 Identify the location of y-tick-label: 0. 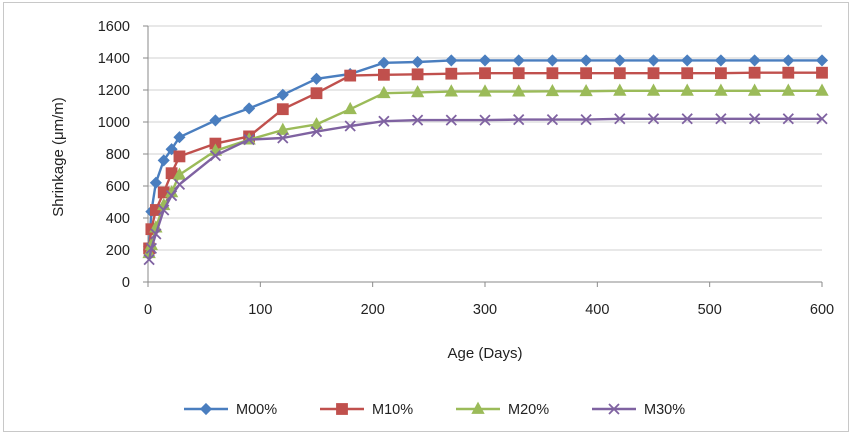
(126, 283).